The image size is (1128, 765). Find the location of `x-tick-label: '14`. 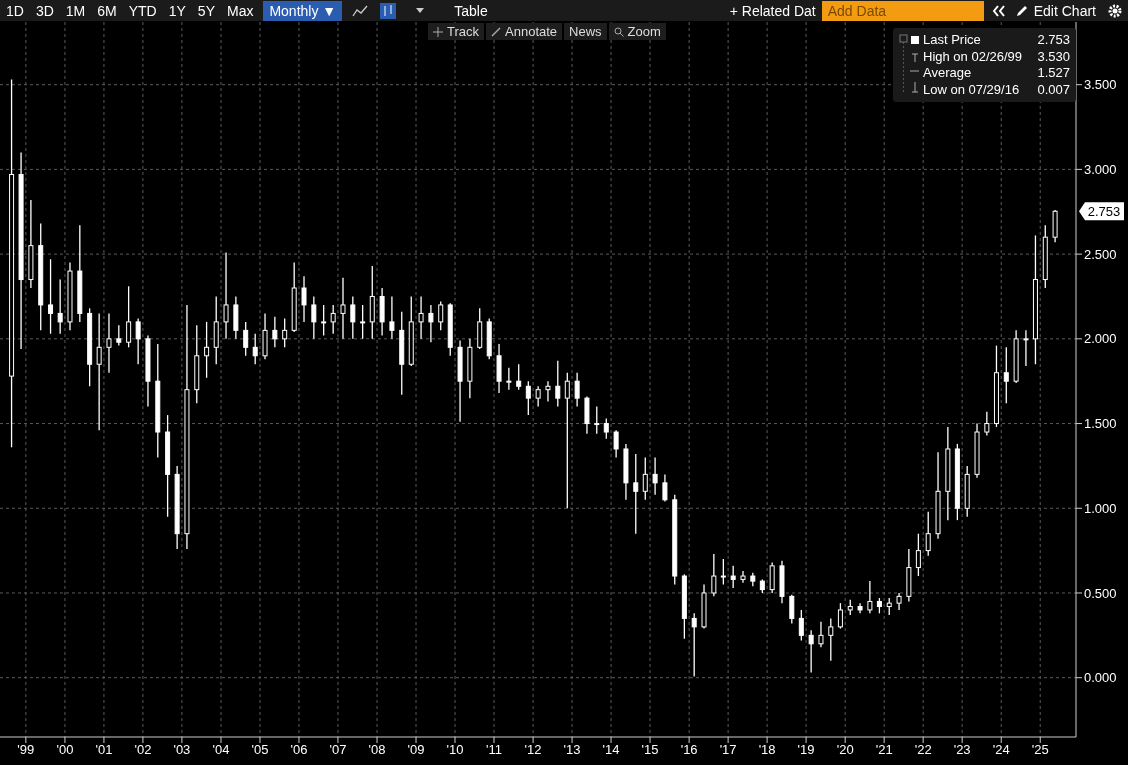

x-tick-label: '14 is located at coordinates (611, 750).